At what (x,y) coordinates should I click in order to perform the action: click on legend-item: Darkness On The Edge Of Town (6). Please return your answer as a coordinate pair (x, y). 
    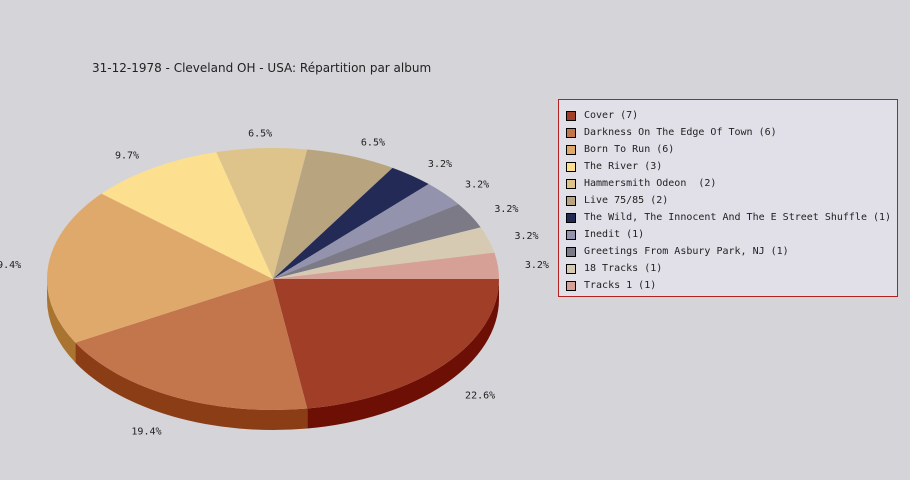
    Looking at the image, I should click on (731, 132).